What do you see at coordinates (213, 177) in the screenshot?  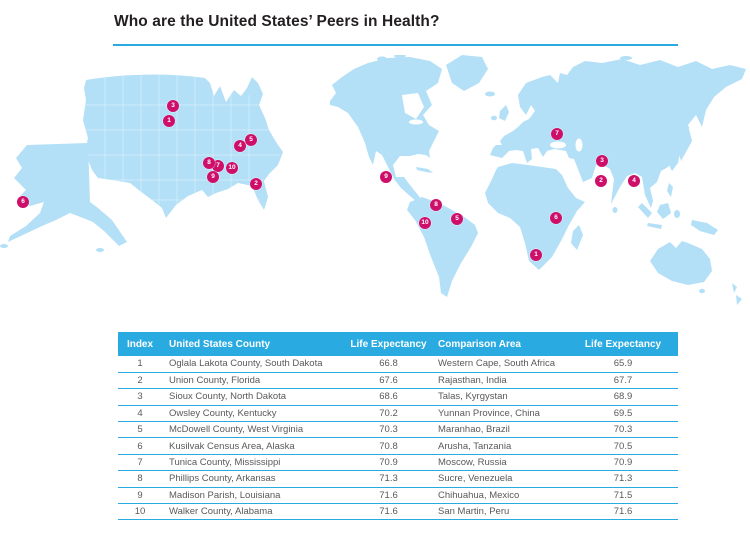 I see `us-marker-9: 9` at bounding box center [213, 177].